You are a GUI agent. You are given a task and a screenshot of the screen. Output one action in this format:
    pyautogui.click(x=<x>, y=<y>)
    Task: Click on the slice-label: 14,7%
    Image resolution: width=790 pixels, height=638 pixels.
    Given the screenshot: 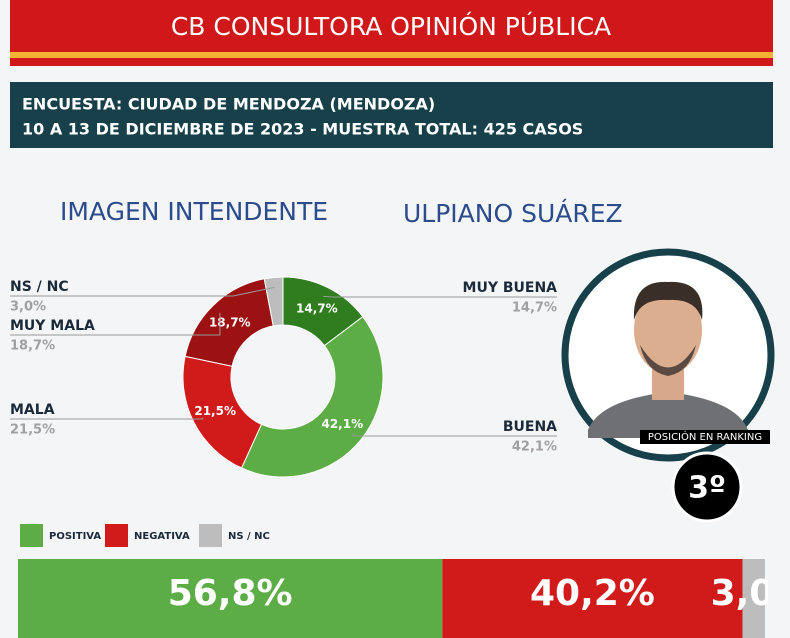 What is the action you would take?
    pyautogui.click(x=317, y=308)
    